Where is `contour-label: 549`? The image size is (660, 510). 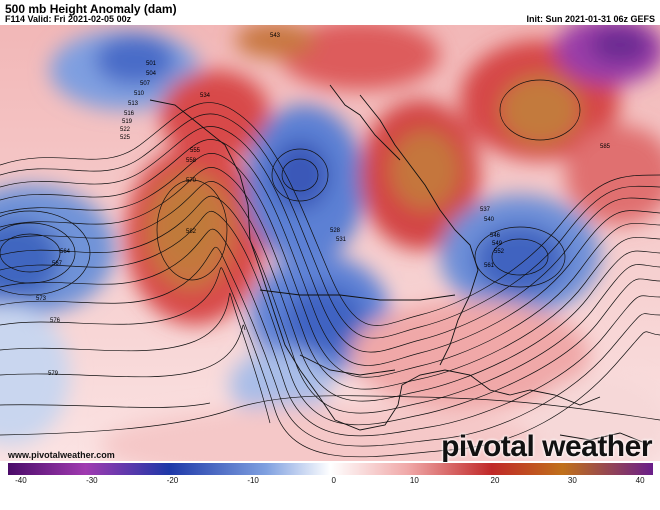
contour-label: 549 is located at coordinates (497, 244).